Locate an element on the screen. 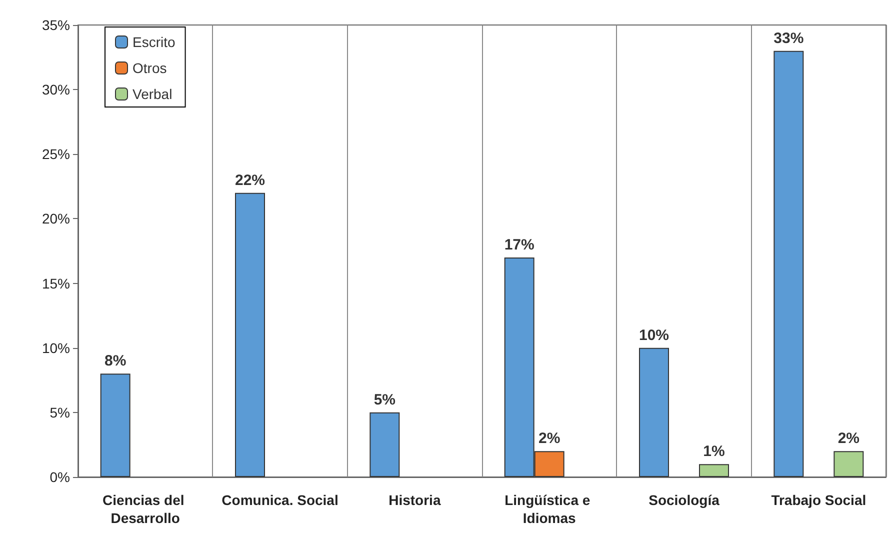 The width and height of the screenshot is (894, 544). x-tick-label: Historia is located at coordinates (414, 500).